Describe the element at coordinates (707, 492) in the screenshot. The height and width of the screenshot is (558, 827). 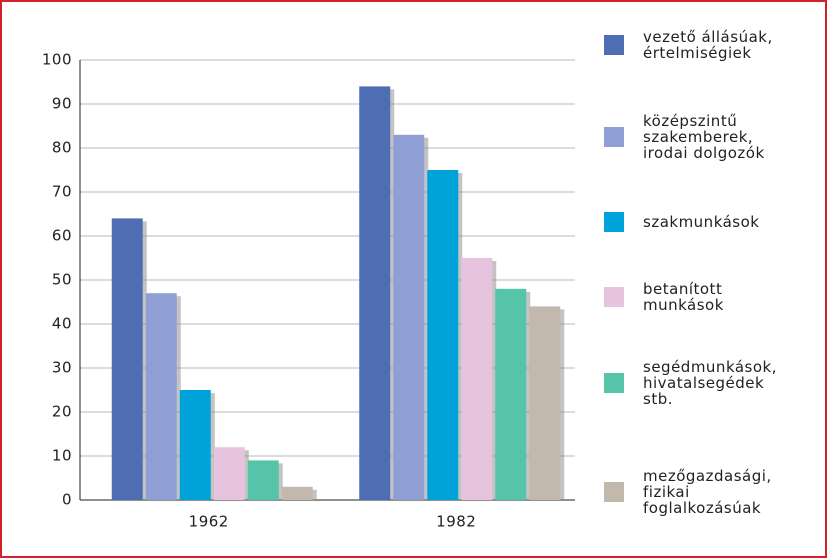
I see `legend-label: mezőgazdasági, fizikai foglalkozásúak` at that location.